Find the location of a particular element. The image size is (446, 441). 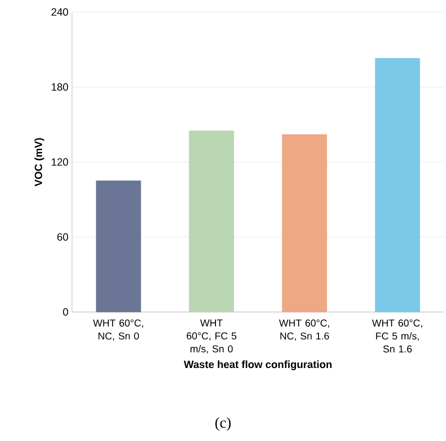

y-tick-label: 180 is located at coordinates (60, 87).